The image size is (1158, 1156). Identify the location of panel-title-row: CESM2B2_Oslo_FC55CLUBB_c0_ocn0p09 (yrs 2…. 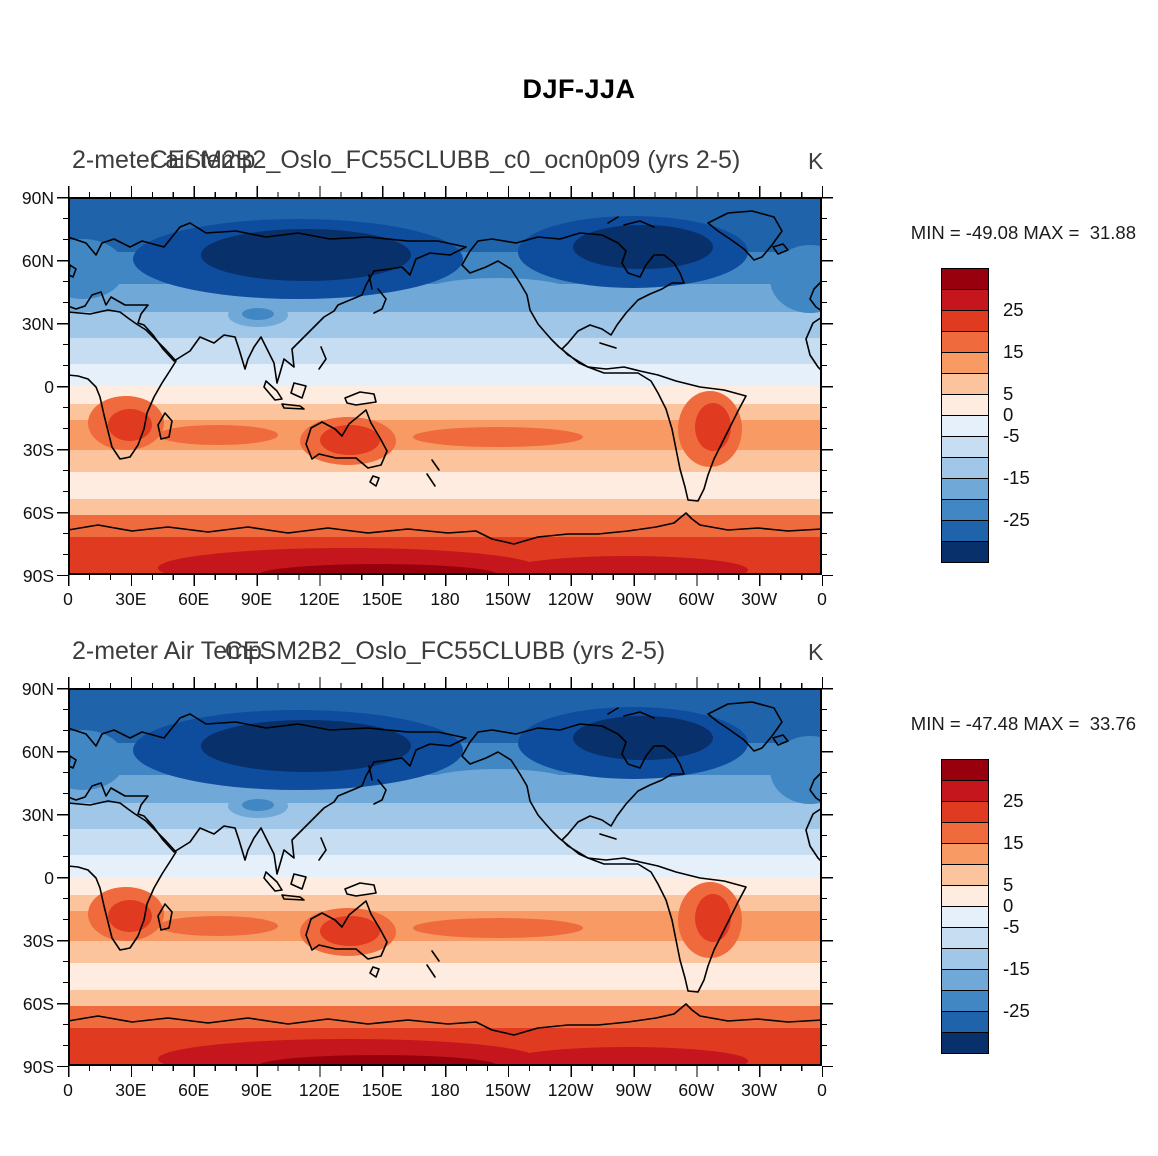
(446, 163).